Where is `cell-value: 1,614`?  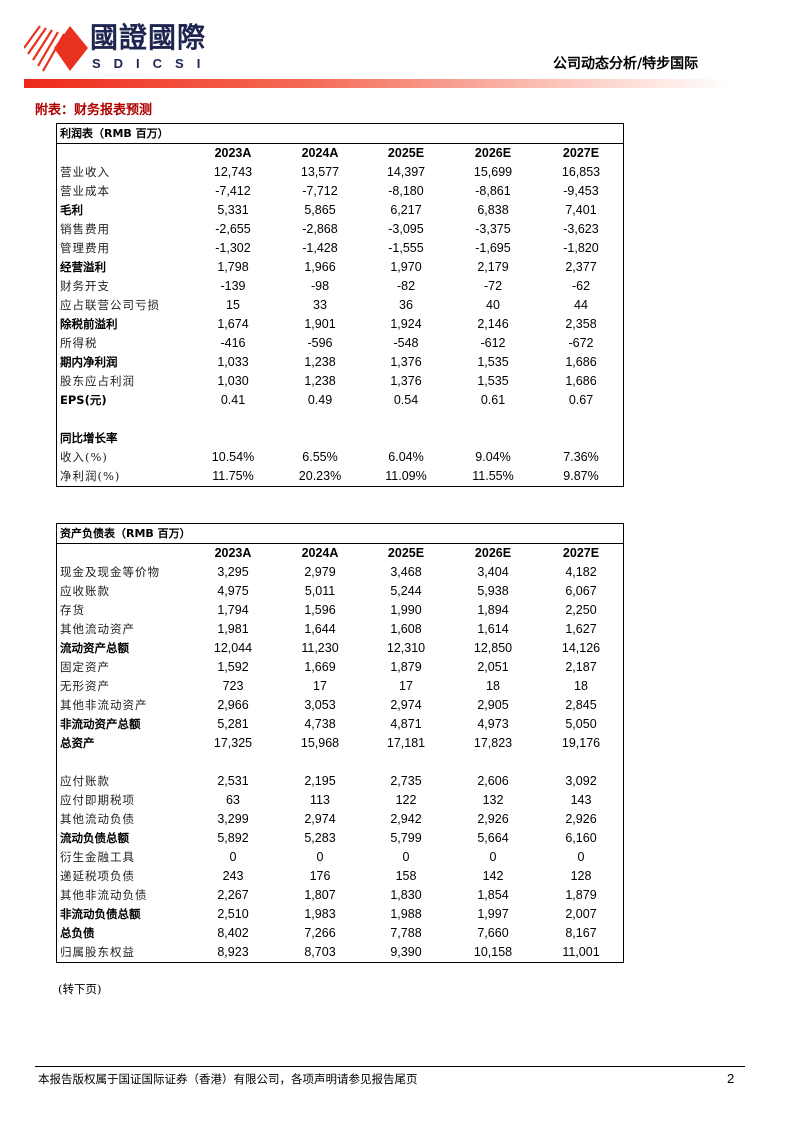
cell-value: 1,614 is located at coordinates (493, 629).